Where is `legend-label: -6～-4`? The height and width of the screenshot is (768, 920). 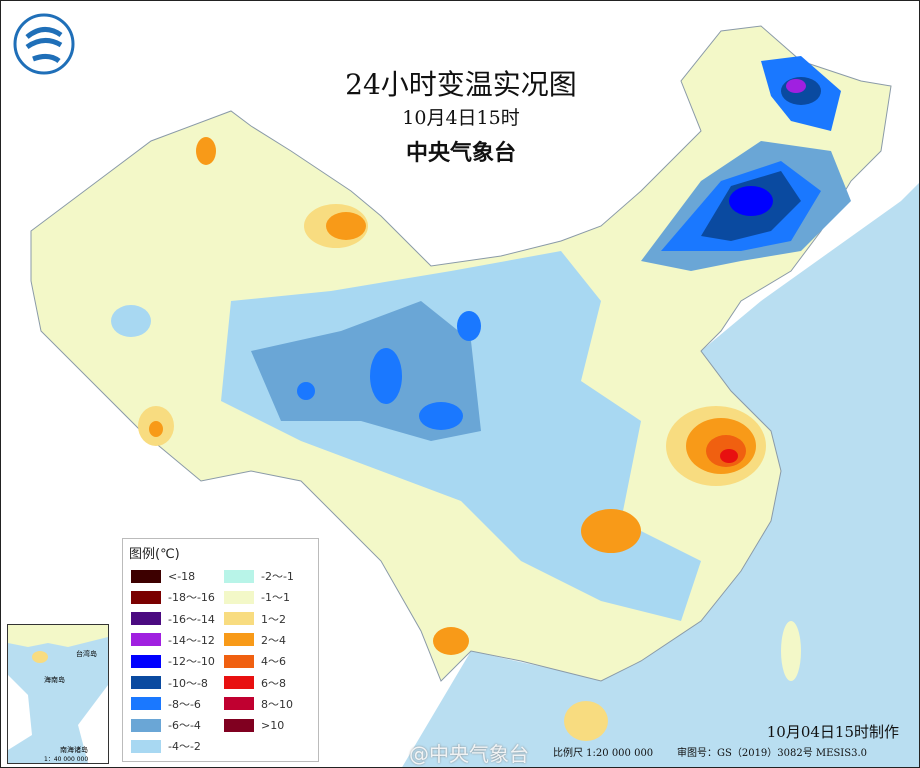 legend-label: -6～-4 is located at coordinates (184, 726).